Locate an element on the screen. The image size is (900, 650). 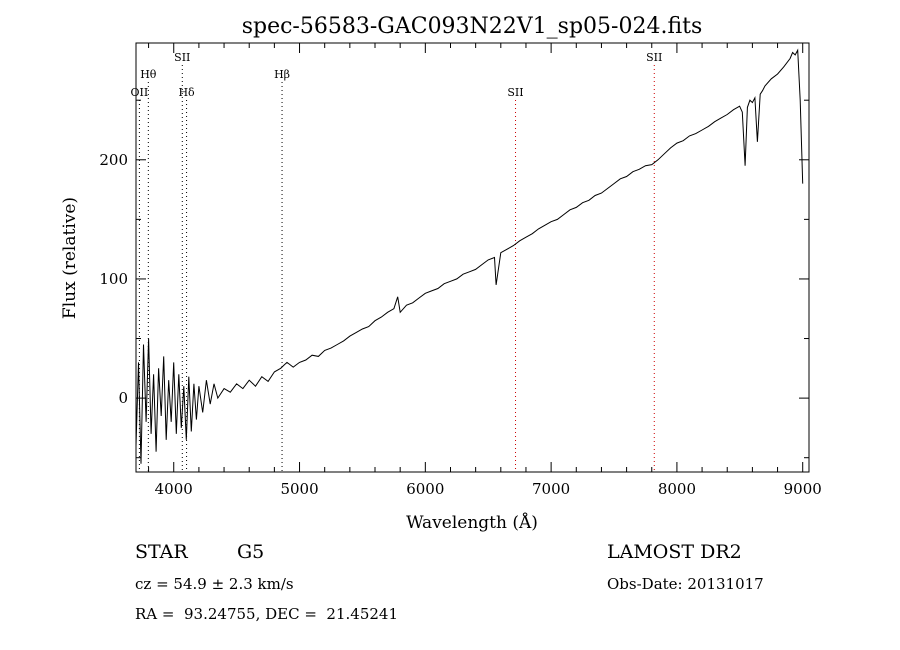
redshift-info: cz = 54.9 ± 2.3 km/s is located at coordinates (214, 584).